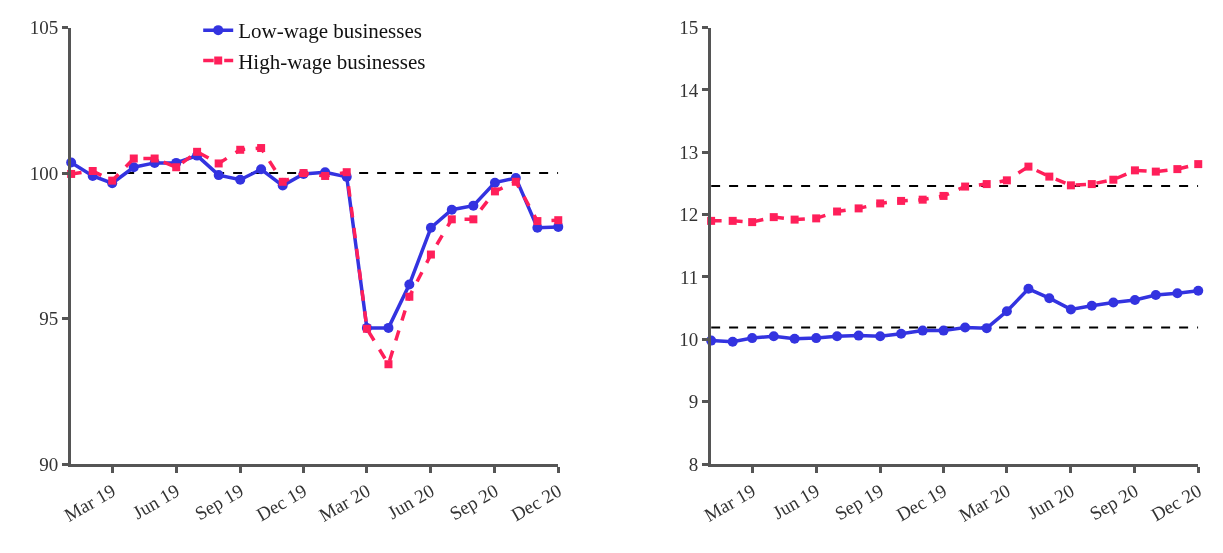  What do you see at coordinates (49, 464) in the screenshot?
I see `y-tick-label: 90` at bounding box center [49, 464].